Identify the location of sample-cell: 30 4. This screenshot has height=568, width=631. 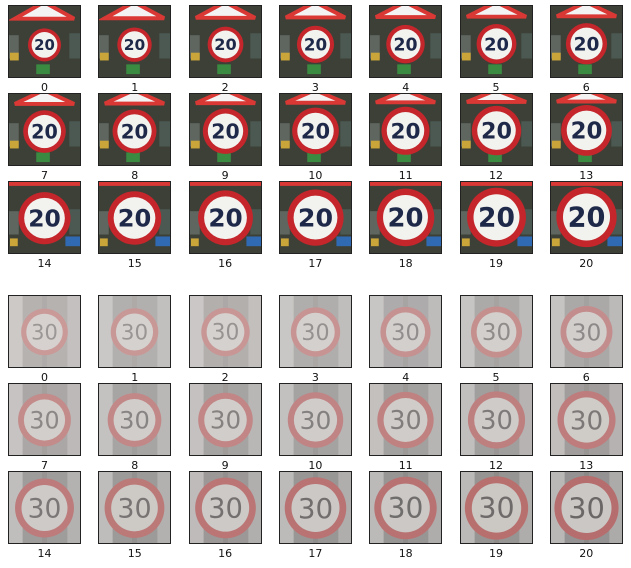
(406, 339).